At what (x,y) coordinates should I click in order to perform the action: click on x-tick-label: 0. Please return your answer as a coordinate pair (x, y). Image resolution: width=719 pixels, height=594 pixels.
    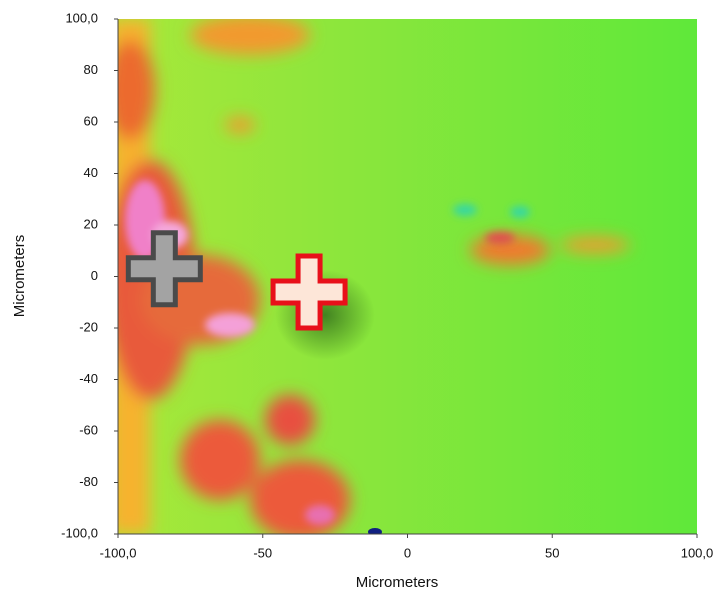
    Looking at the image, I should click on (407, 552).